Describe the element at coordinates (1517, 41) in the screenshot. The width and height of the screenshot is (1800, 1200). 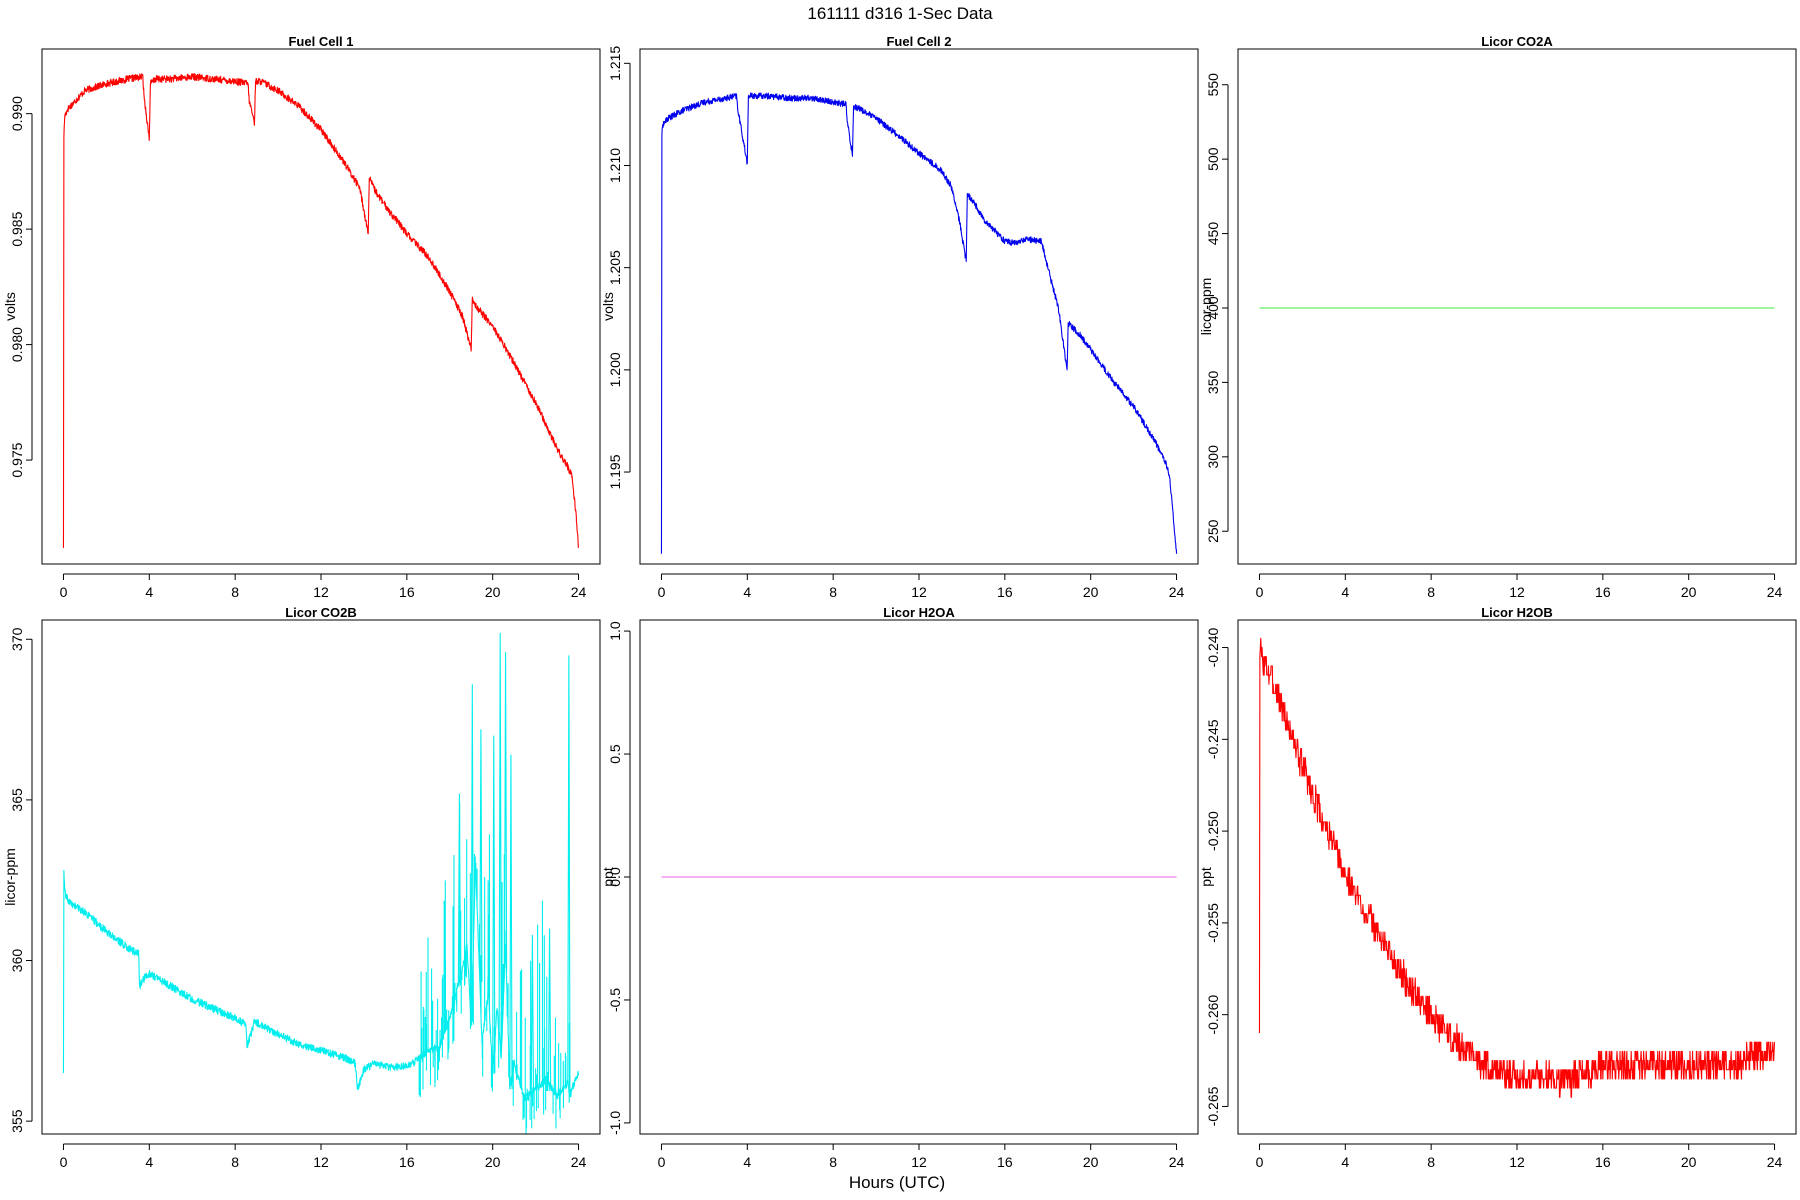
I see `panel-title: Licor CO2A` at that location.